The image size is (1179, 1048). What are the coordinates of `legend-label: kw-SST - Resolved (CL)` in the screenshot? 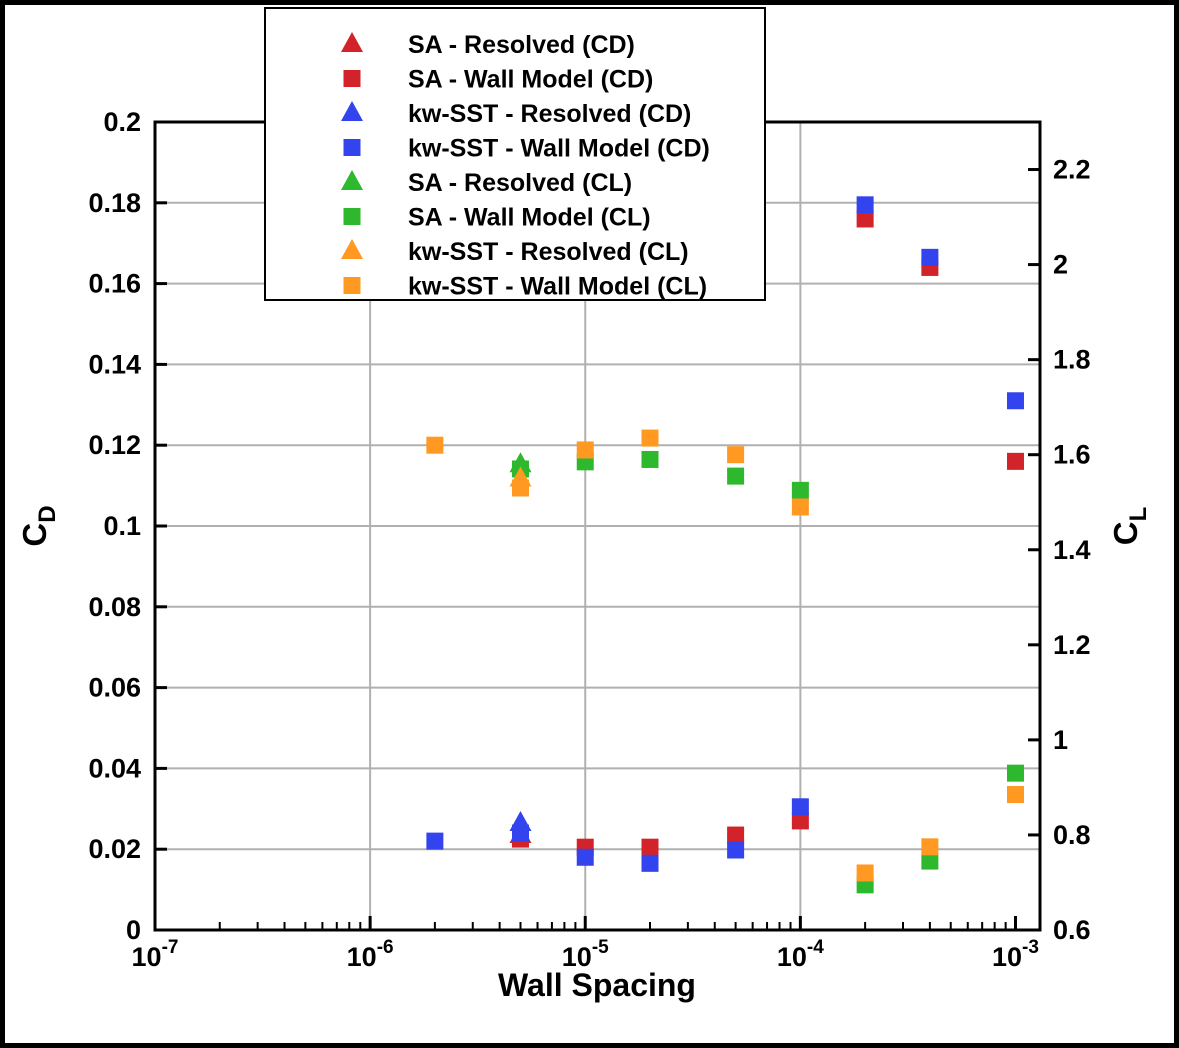 It's located at (548, 252).